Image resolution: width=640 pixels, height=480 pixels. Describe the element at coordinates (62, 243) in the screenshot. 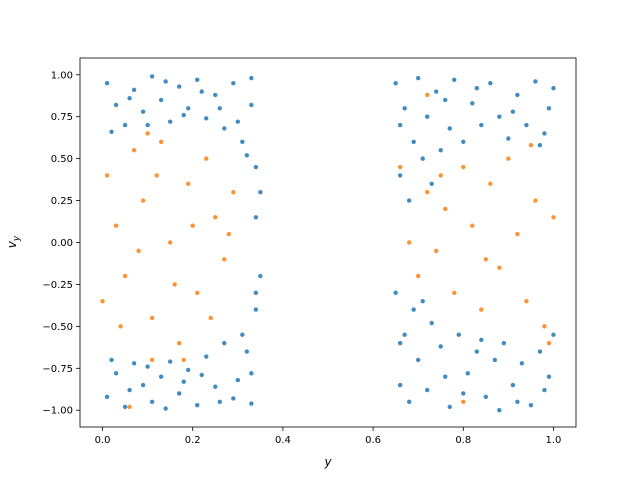

I see `y-tick-label: 0.00` at that location.